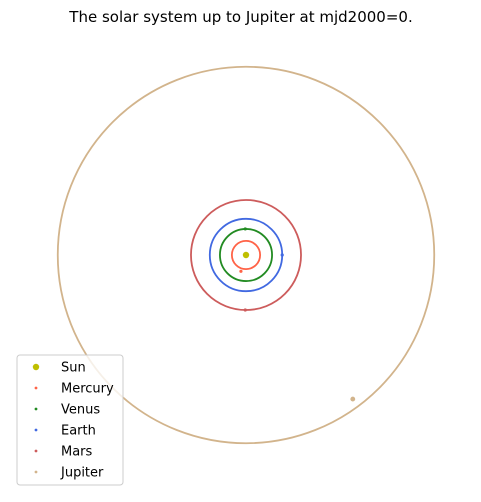 The width and height of the screenshot is (481, 502). I want to click on legend-label-venus: Venus, so click(80, 410).